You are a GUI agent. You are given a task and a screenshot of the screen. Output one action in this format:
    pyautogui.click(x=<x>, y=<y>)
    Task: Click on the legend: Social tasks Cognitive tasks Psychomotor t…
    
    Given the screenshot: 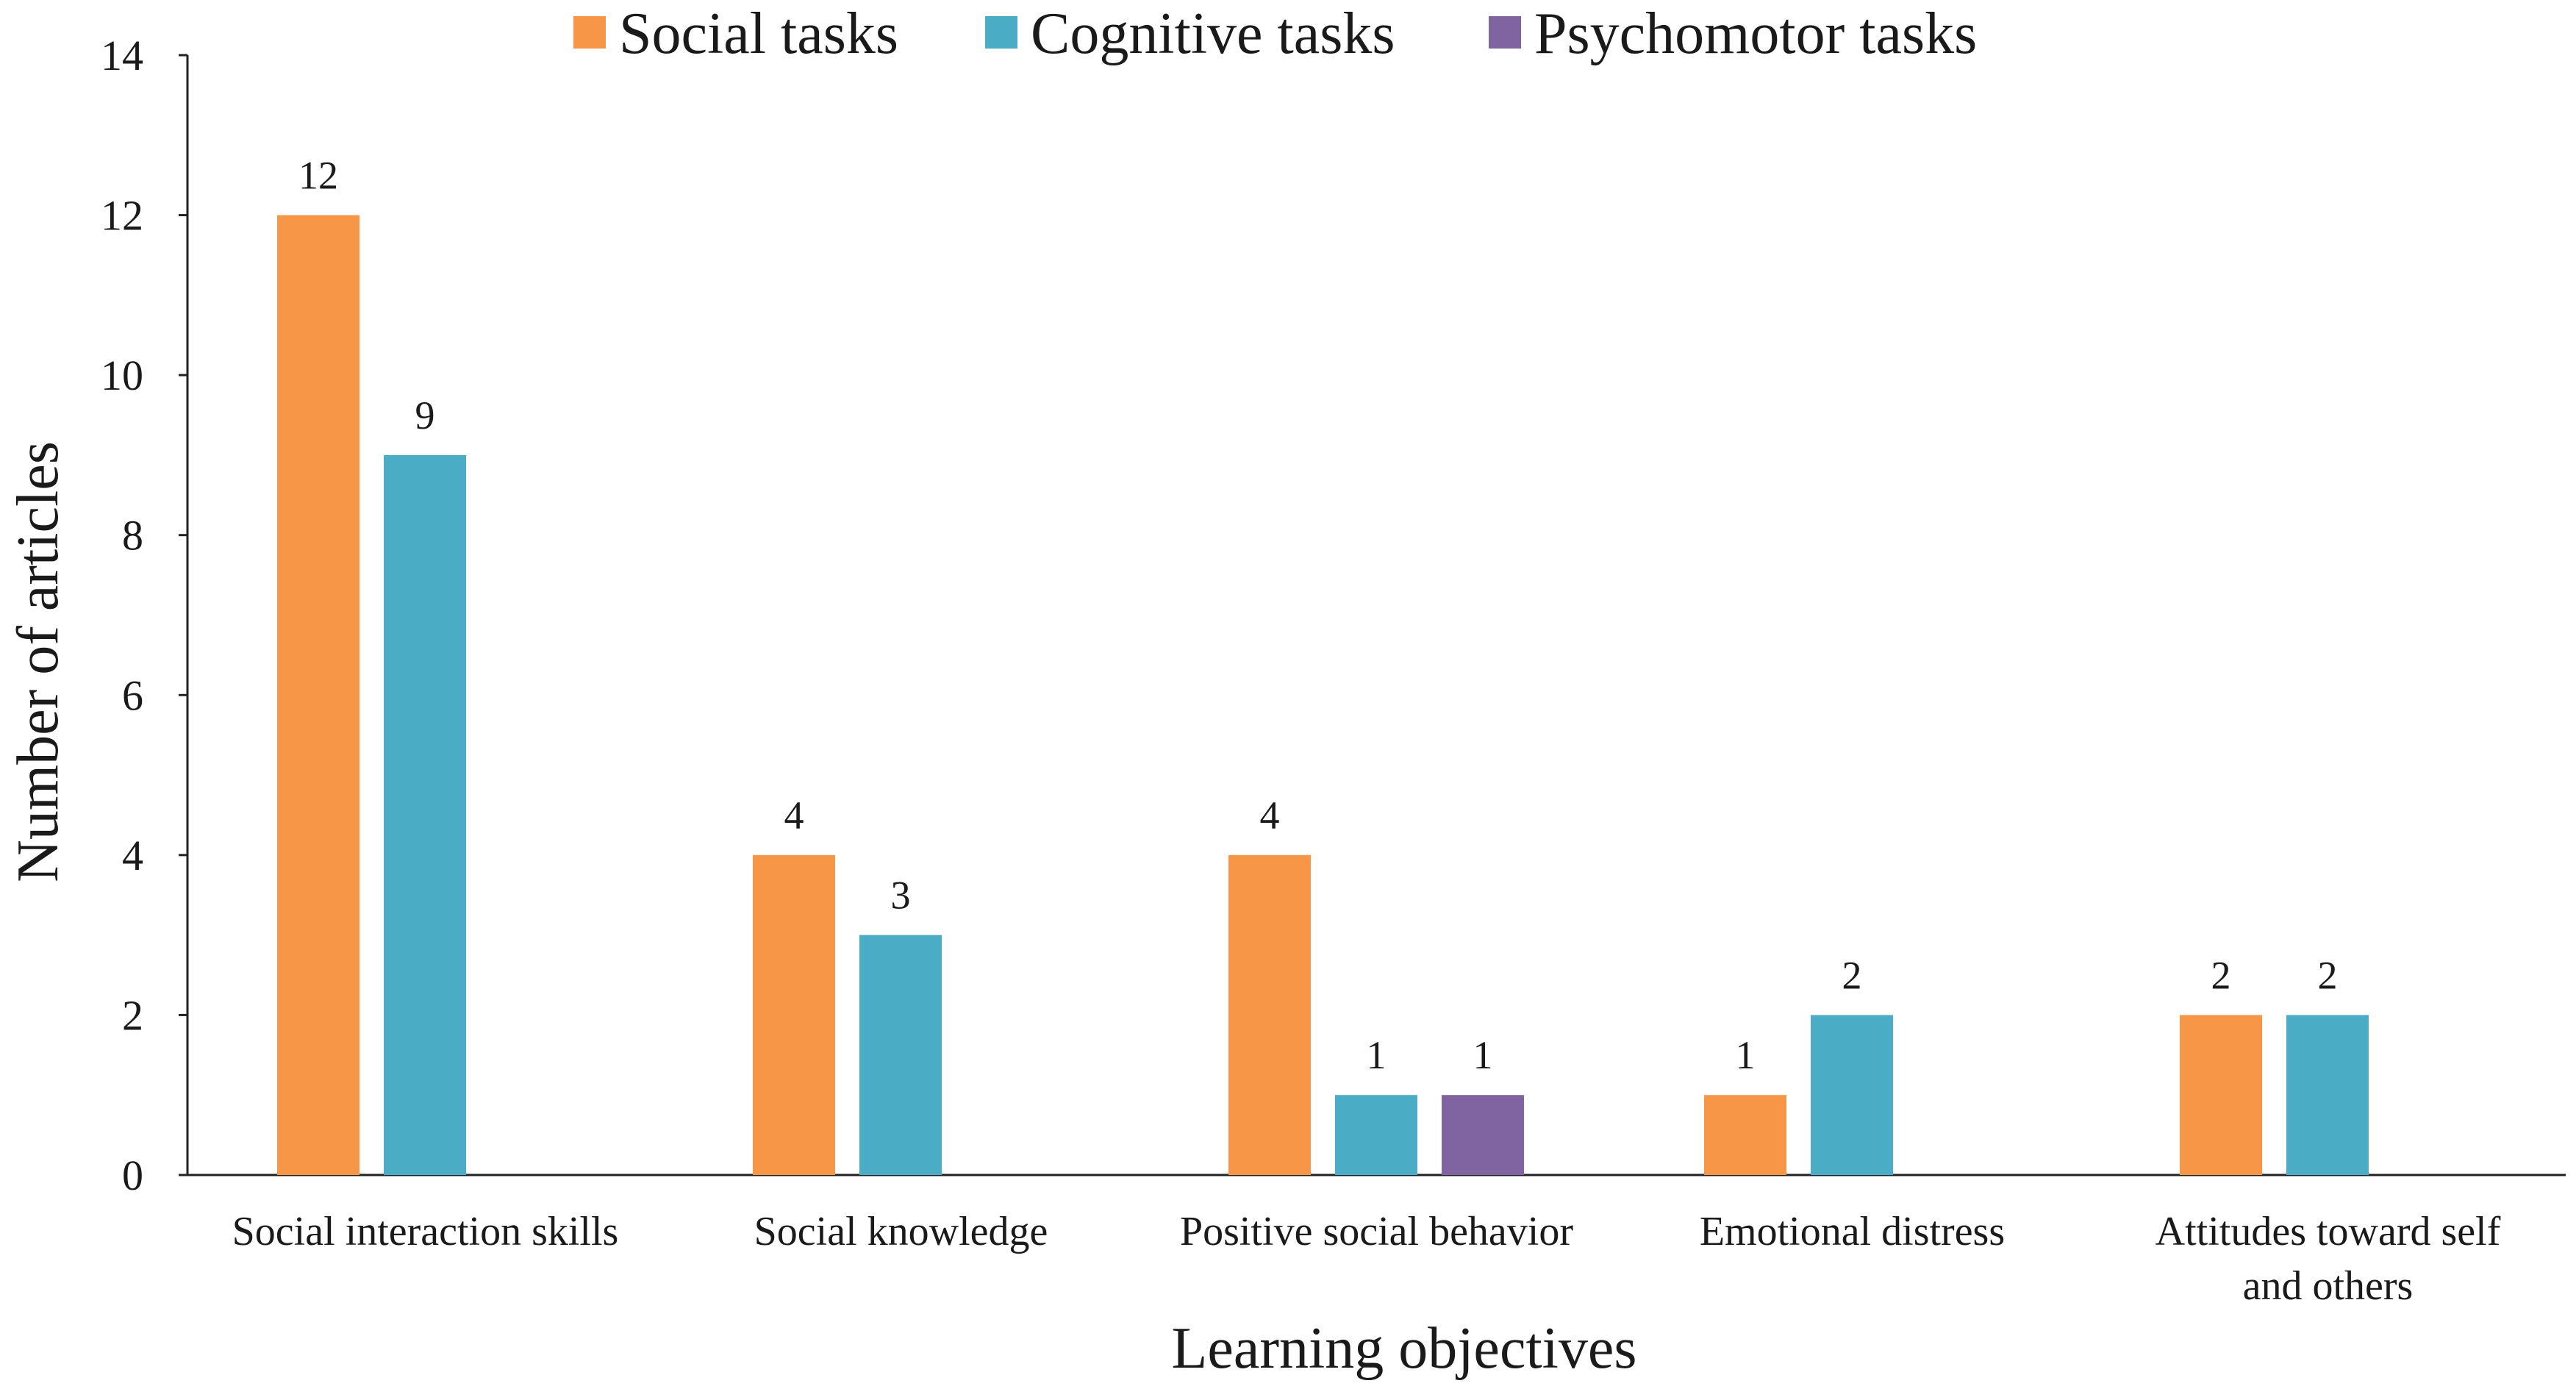 What is the action you would take?
    pyautogui.click(x=1275, y=34)
    